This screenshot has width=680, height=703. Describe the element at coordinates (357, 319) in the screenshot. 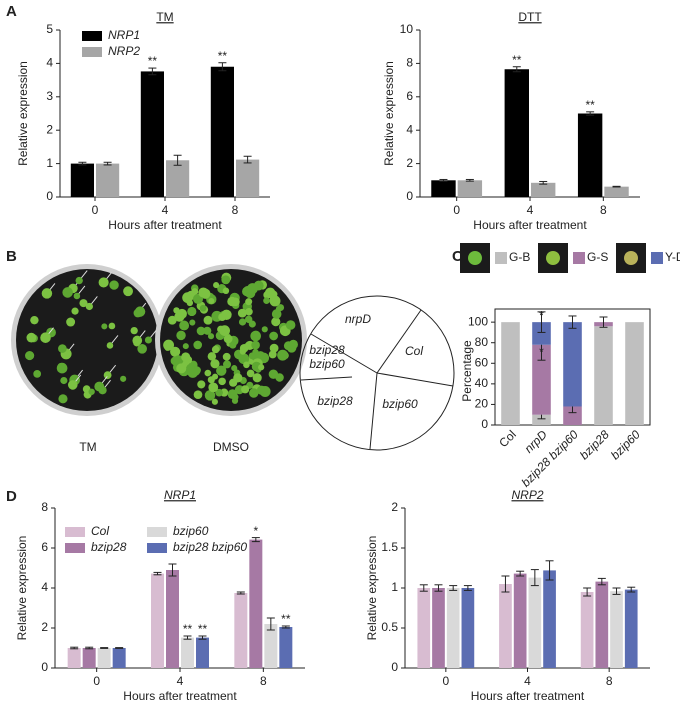

I see `layout-label: nrpD` at that location.